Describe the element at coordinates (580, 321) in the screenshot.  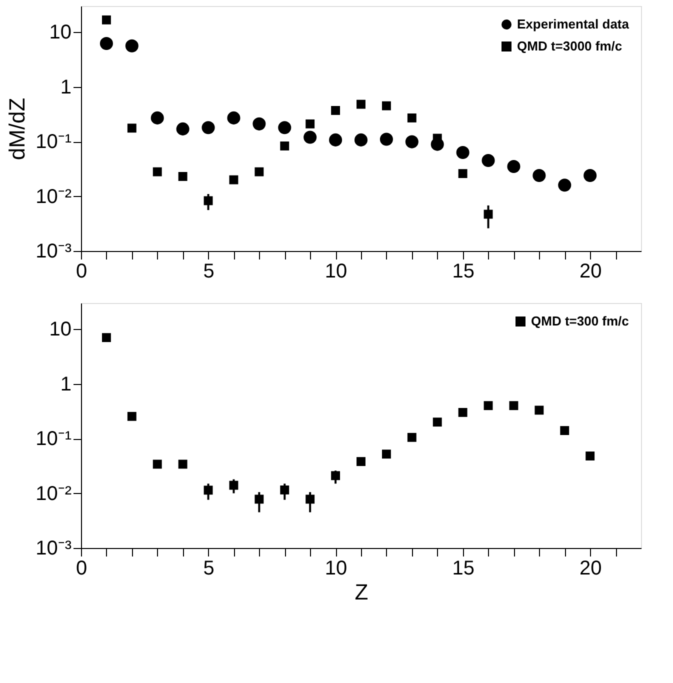
I see `legend-label: QMD t=300 fm/c` at that location.